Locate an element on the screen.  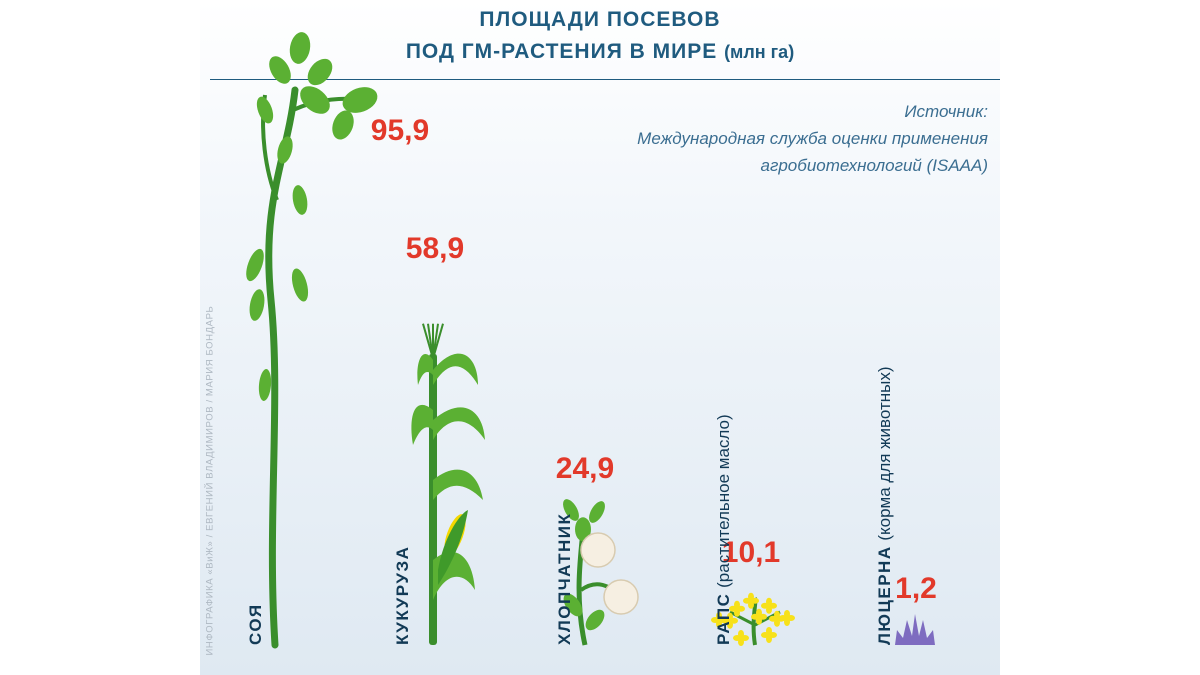
category-label: ХЛОПЧАТНИК is located at coordinates (564, 579).